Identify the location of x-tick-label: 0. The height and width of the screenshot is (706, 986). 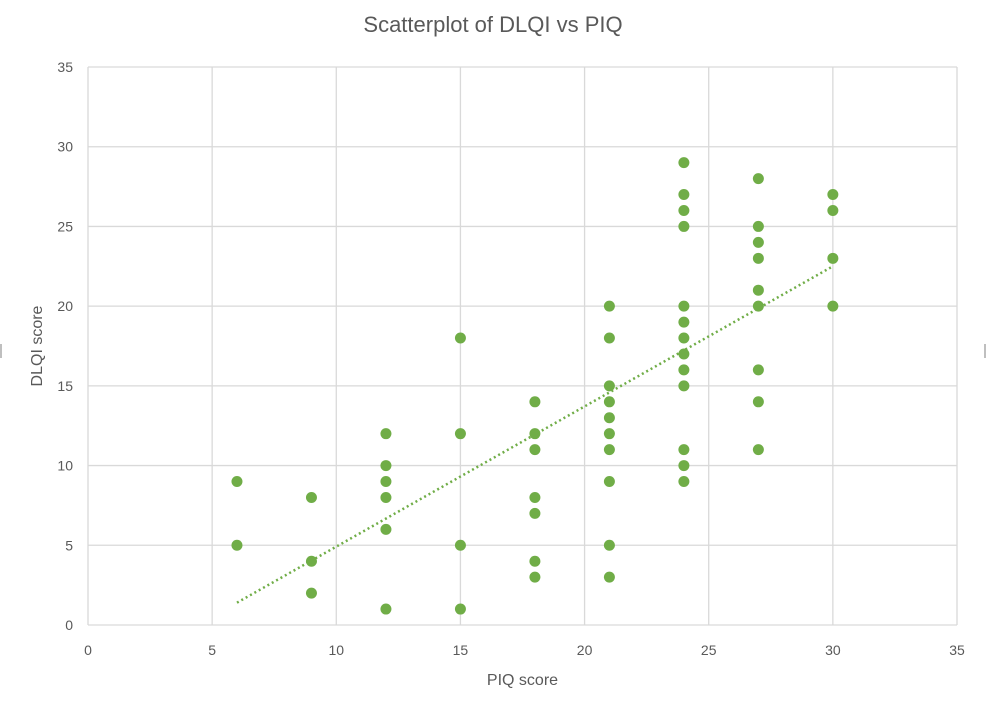
(88, 650).